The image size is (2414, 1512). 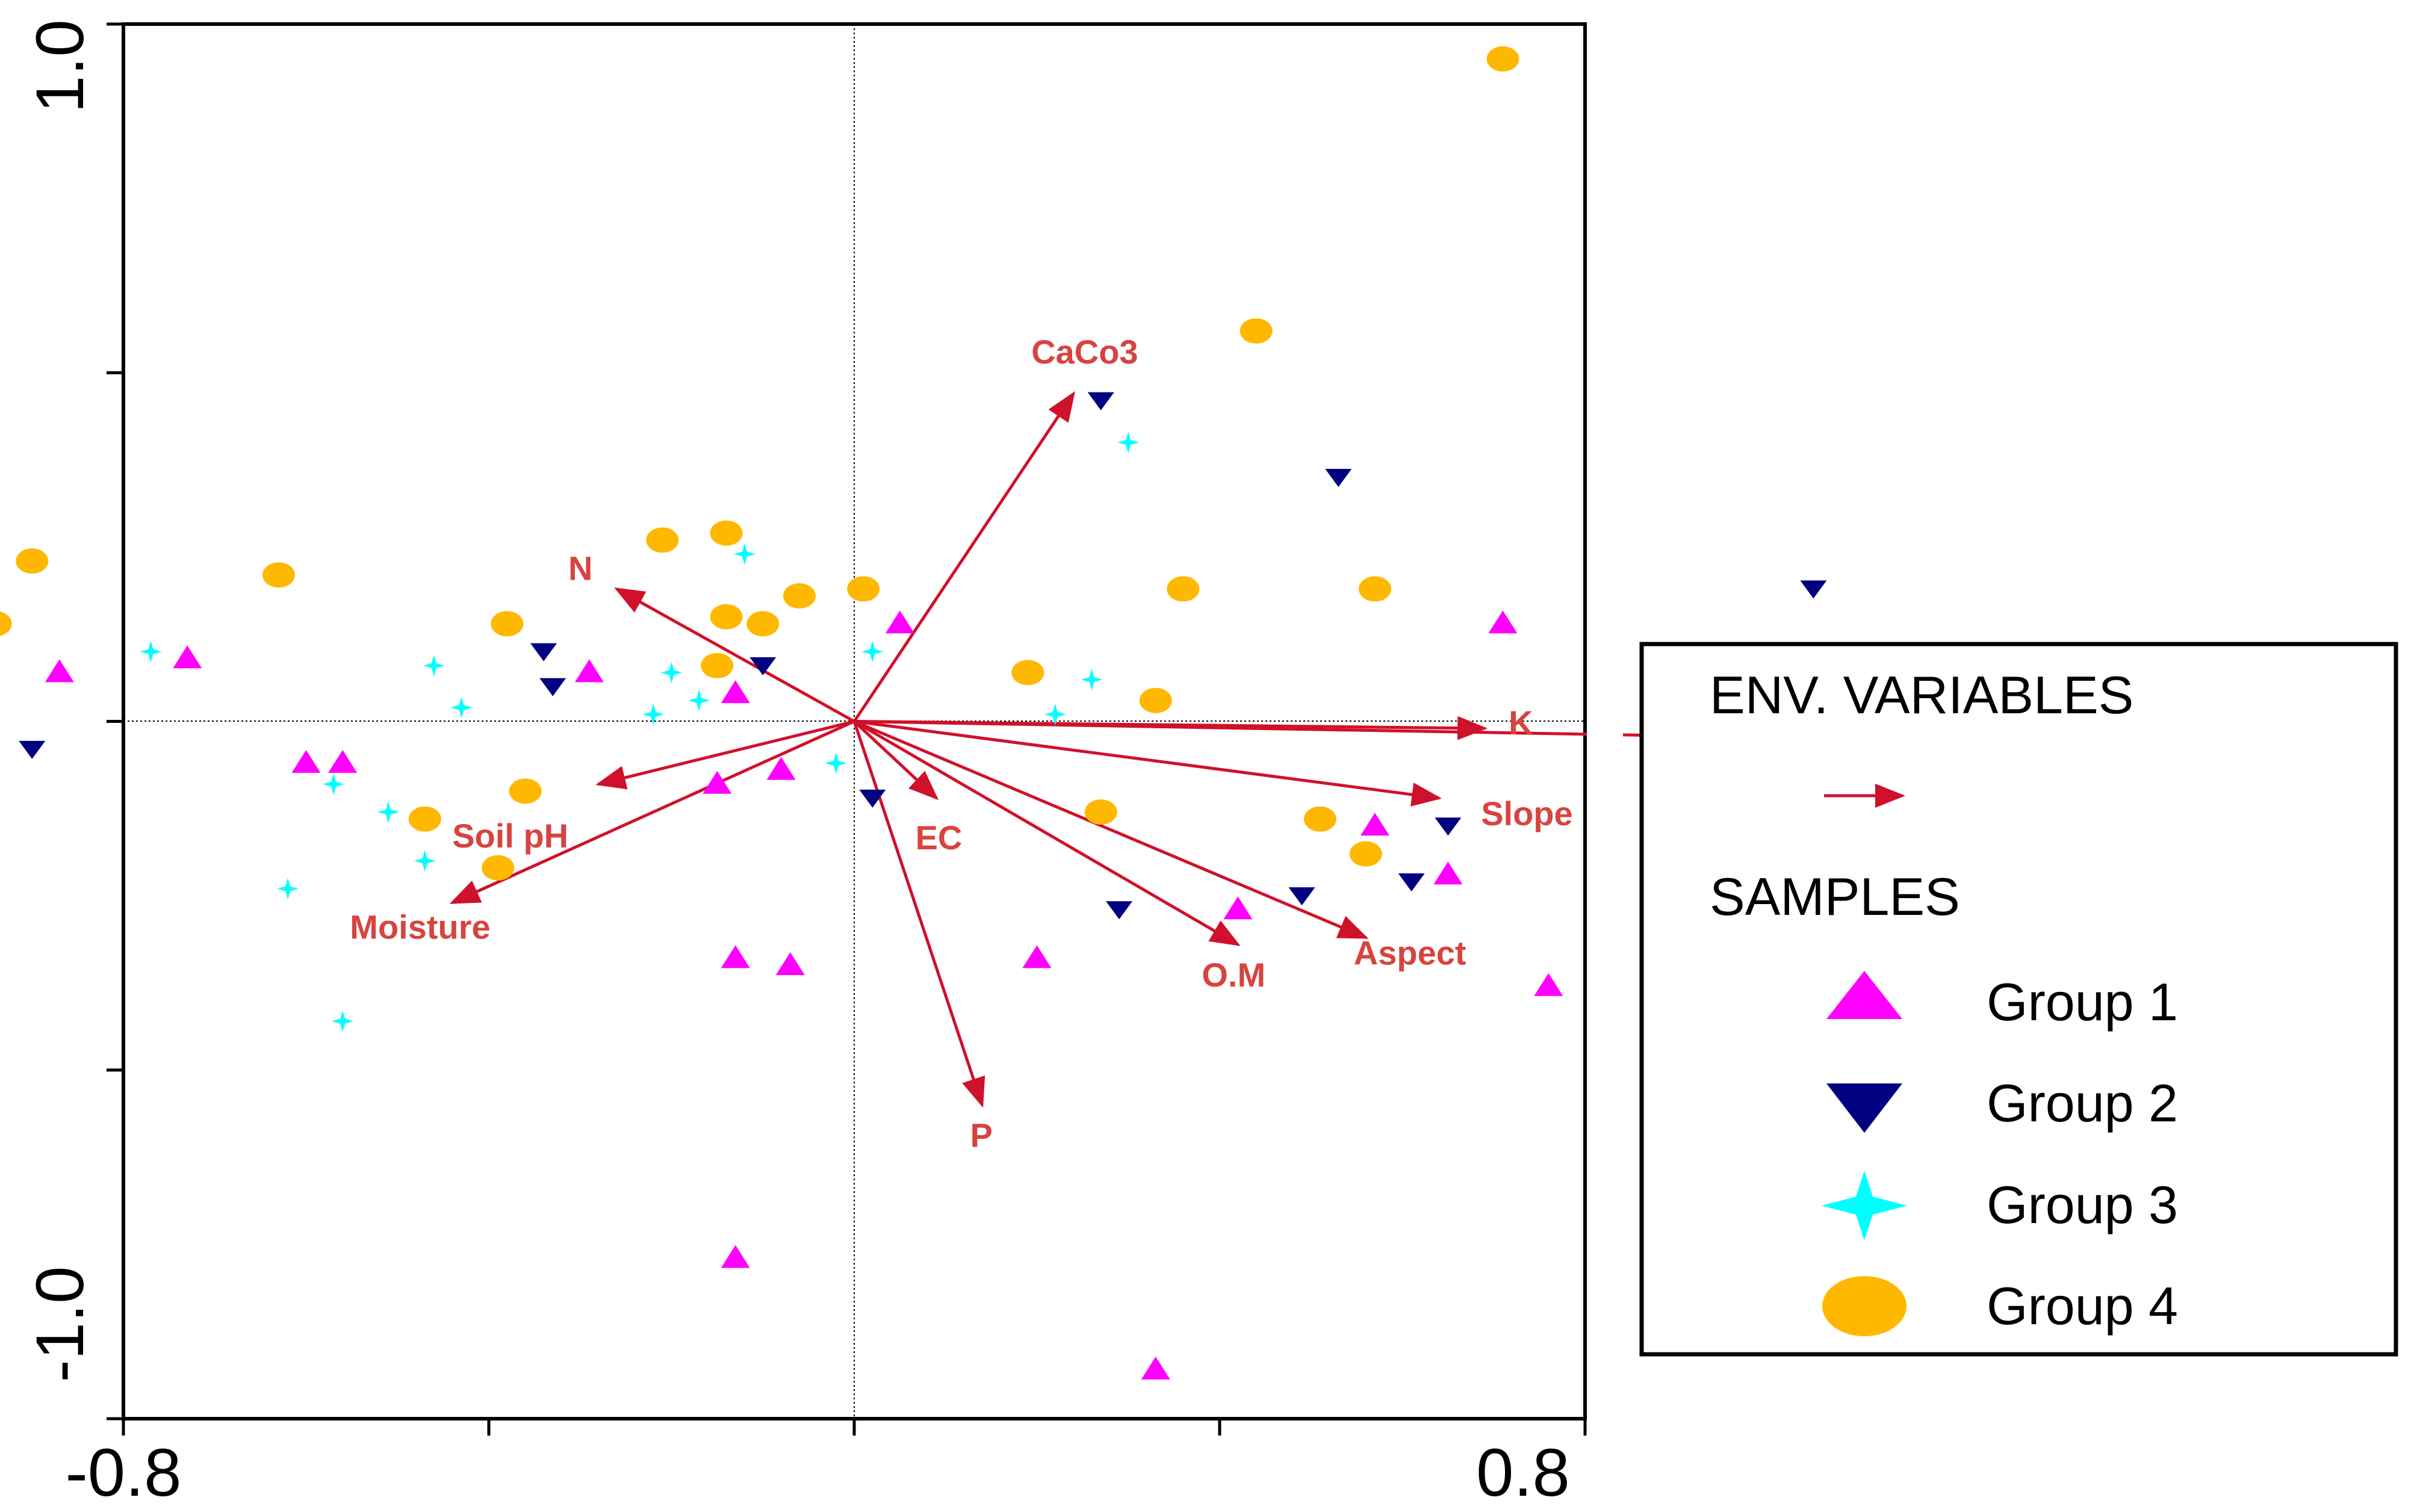 What do you see at coordinates (2082, 1205) in the screenshot?
I see `legend-group3-label: Group 3` at bounding box center [2082, 1205].